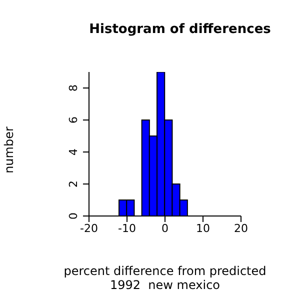  I want to click on x-axis-title: percent difference from predicted, so click(165, 271).